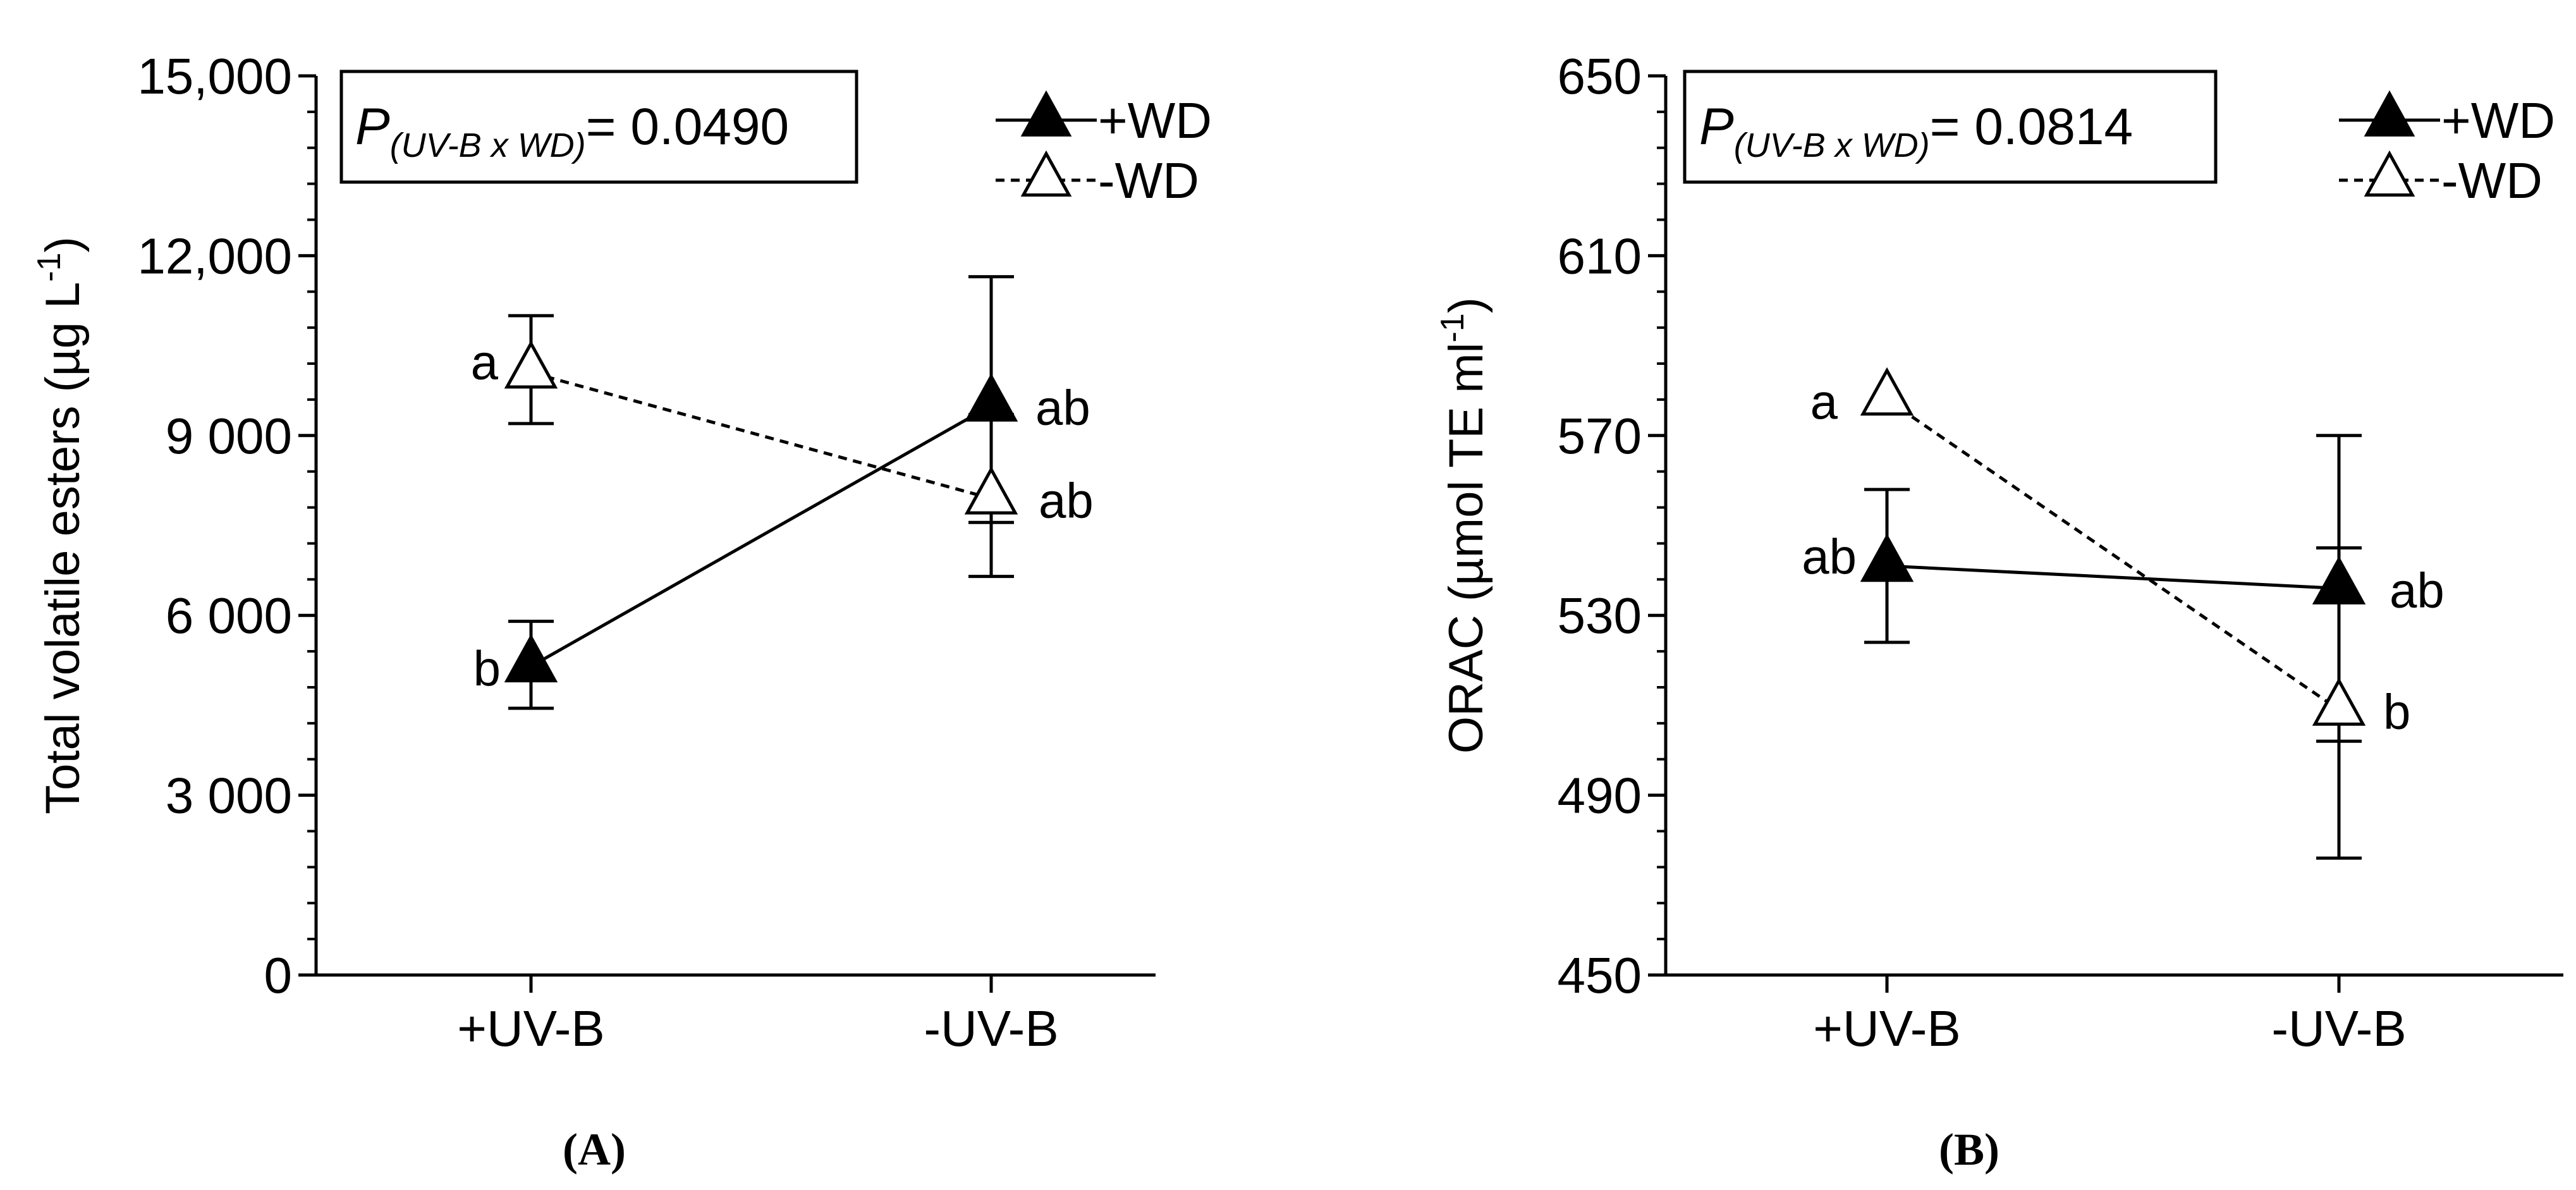  I want to click on panel-b-p-annotation: P(UV-B x WD)= 0.0814, so click(1950, 127).